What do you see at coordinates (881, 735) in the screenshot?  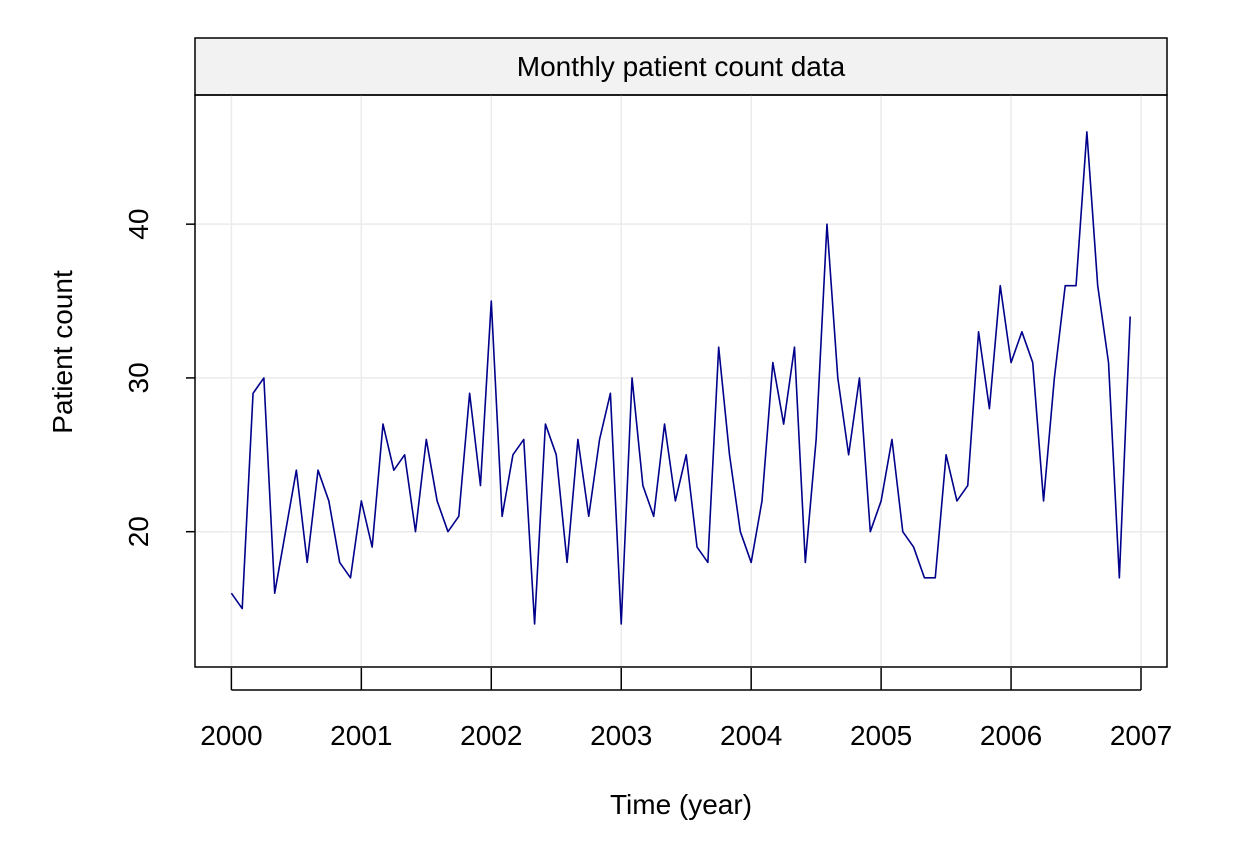 I see `x-tick-label: 2005` at bounding box center [881, 735].